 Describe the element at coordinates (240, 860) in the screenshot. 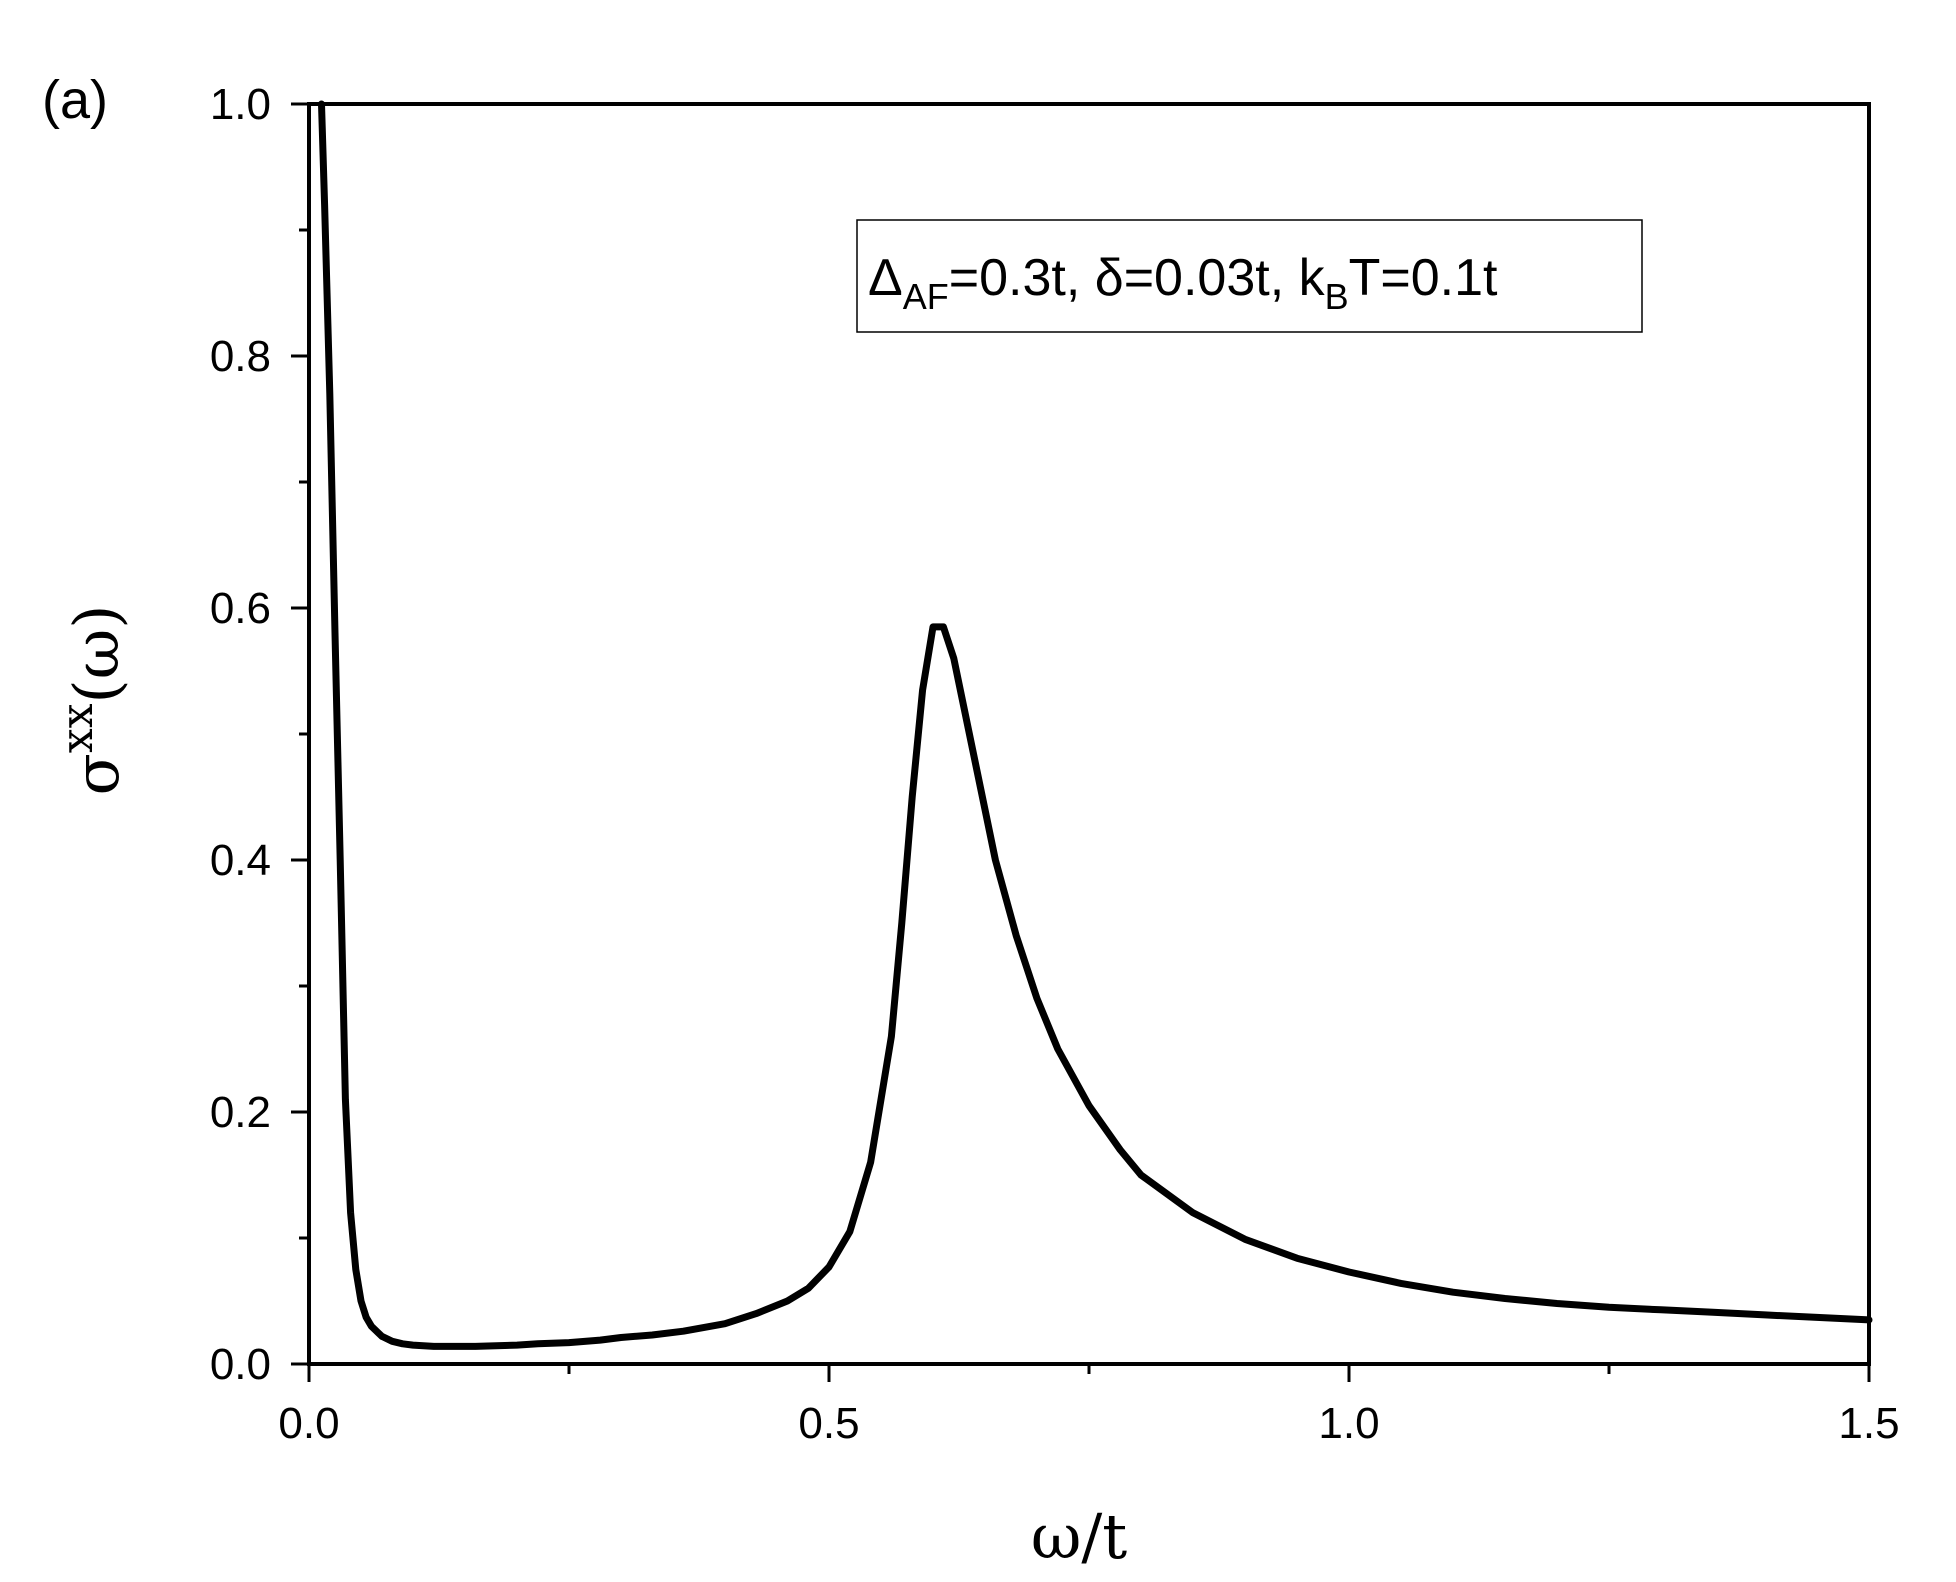

I see `y-tick-label: 0.4` at that location.